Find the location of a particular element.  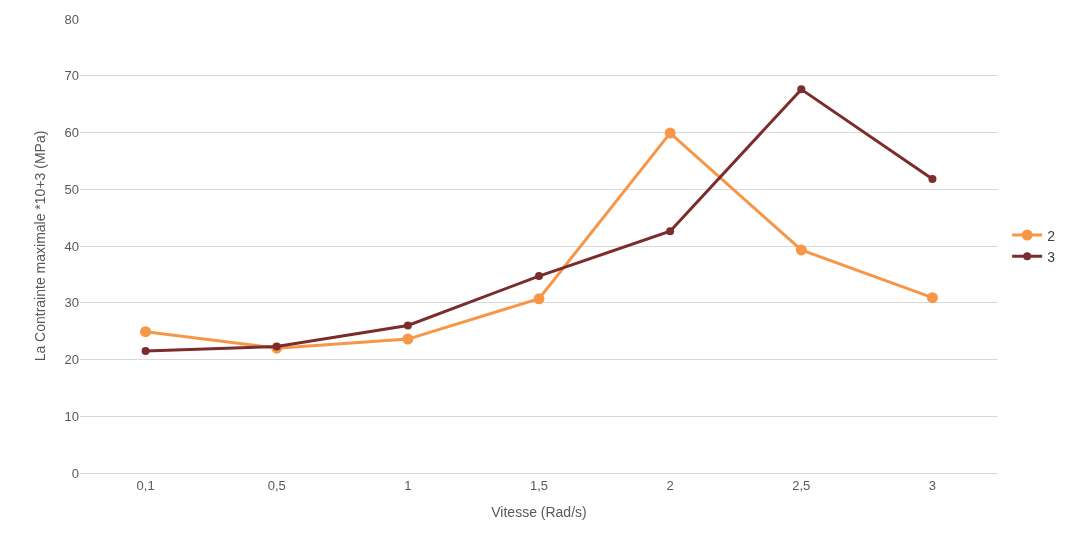

x-tick-label: 2 is located at coordinates (670, 485).